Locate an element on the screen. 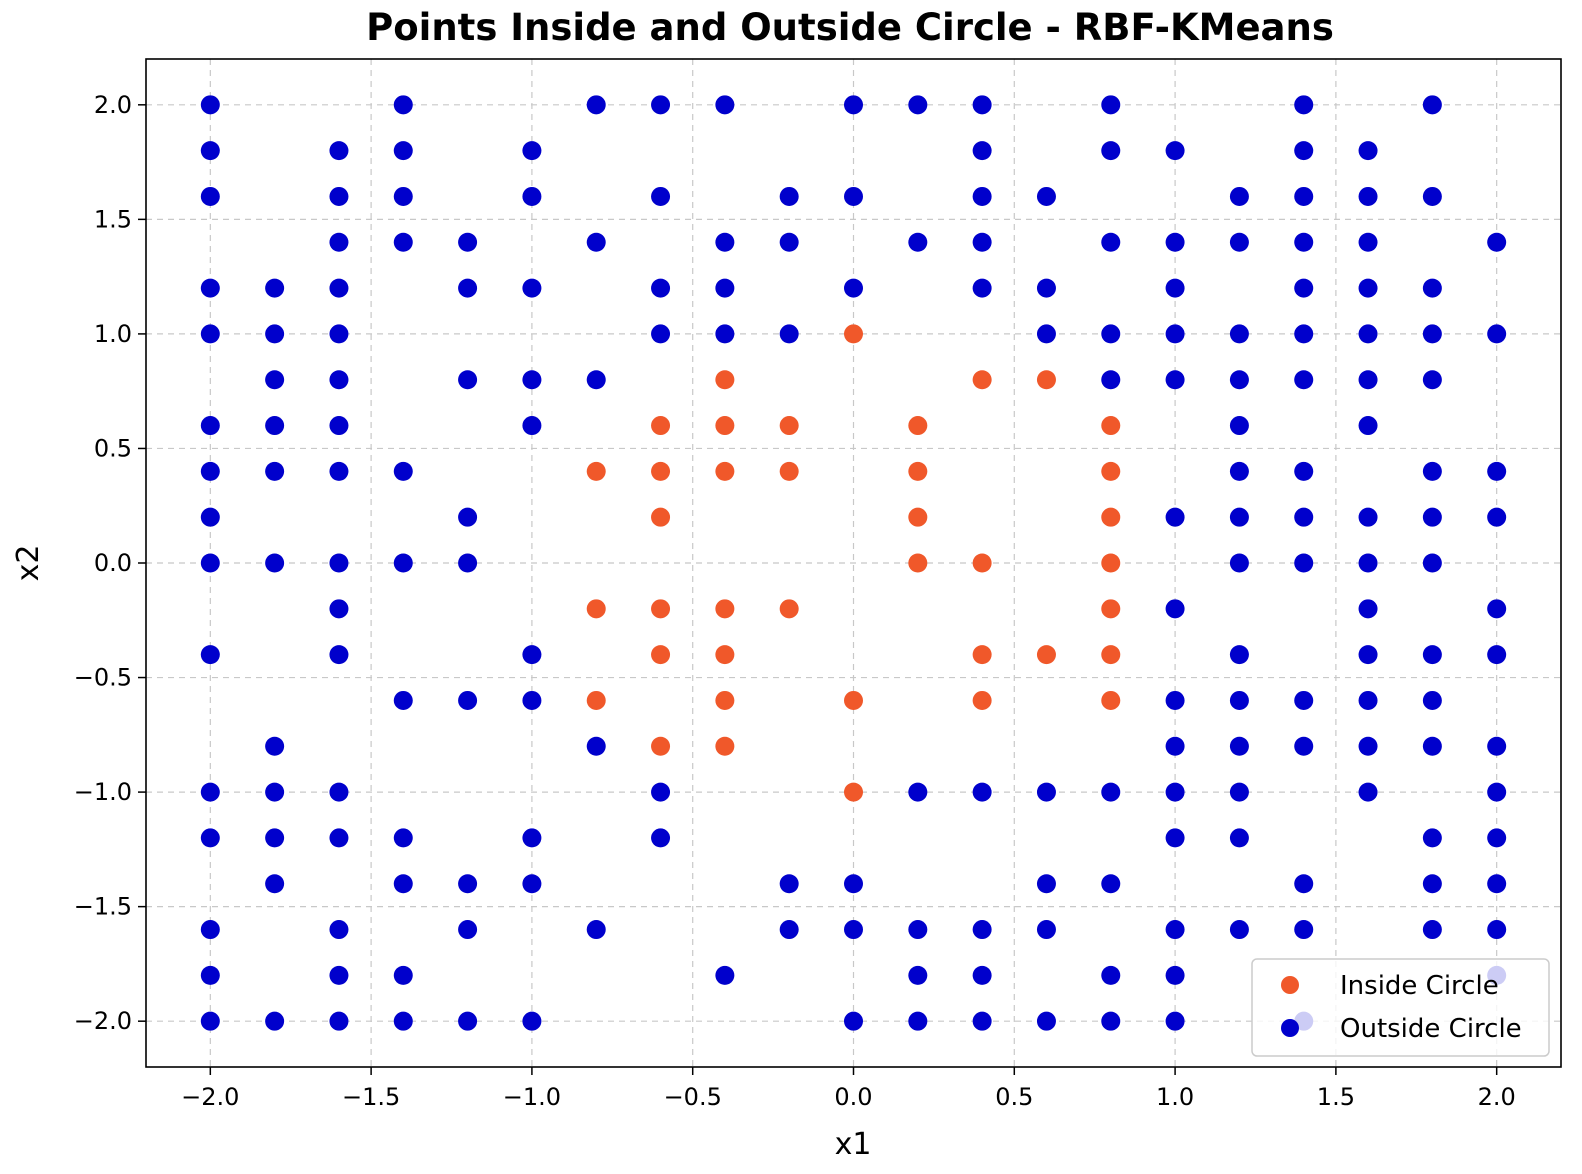 The width and height of the screenshot is (1582, 1174). y-axis-label: x2 is located at coordinates (28, 563).